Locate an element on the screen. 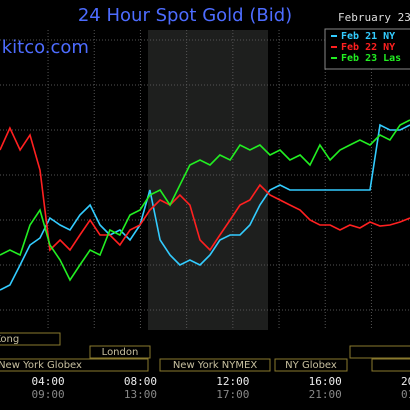  x-tick-label: 12:00 is located at coordinates (232, 381).